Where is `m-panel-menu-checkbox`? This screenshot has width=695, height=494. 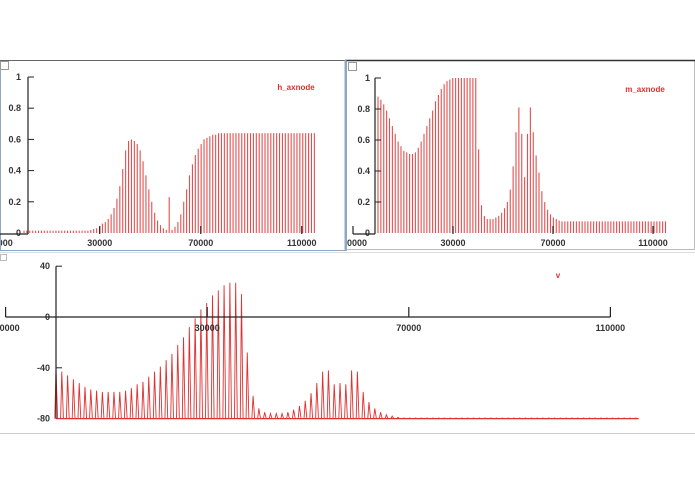
m-panel-menu-checkbox is located at coordinates (352, 66).